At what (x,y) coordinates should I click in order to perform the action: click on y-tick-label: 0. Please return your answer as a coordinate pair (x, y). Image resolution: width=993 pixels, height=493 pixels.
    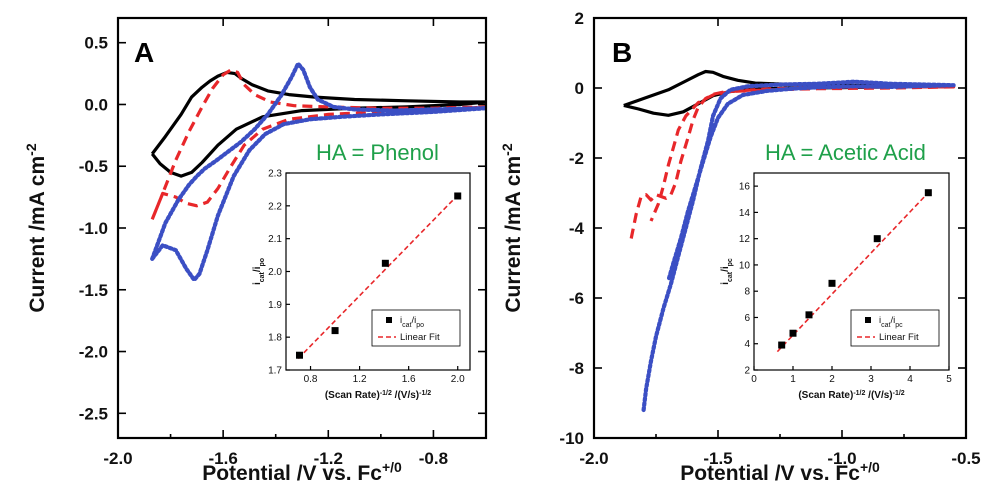
    Looking at the image, I should click on (579, 88).